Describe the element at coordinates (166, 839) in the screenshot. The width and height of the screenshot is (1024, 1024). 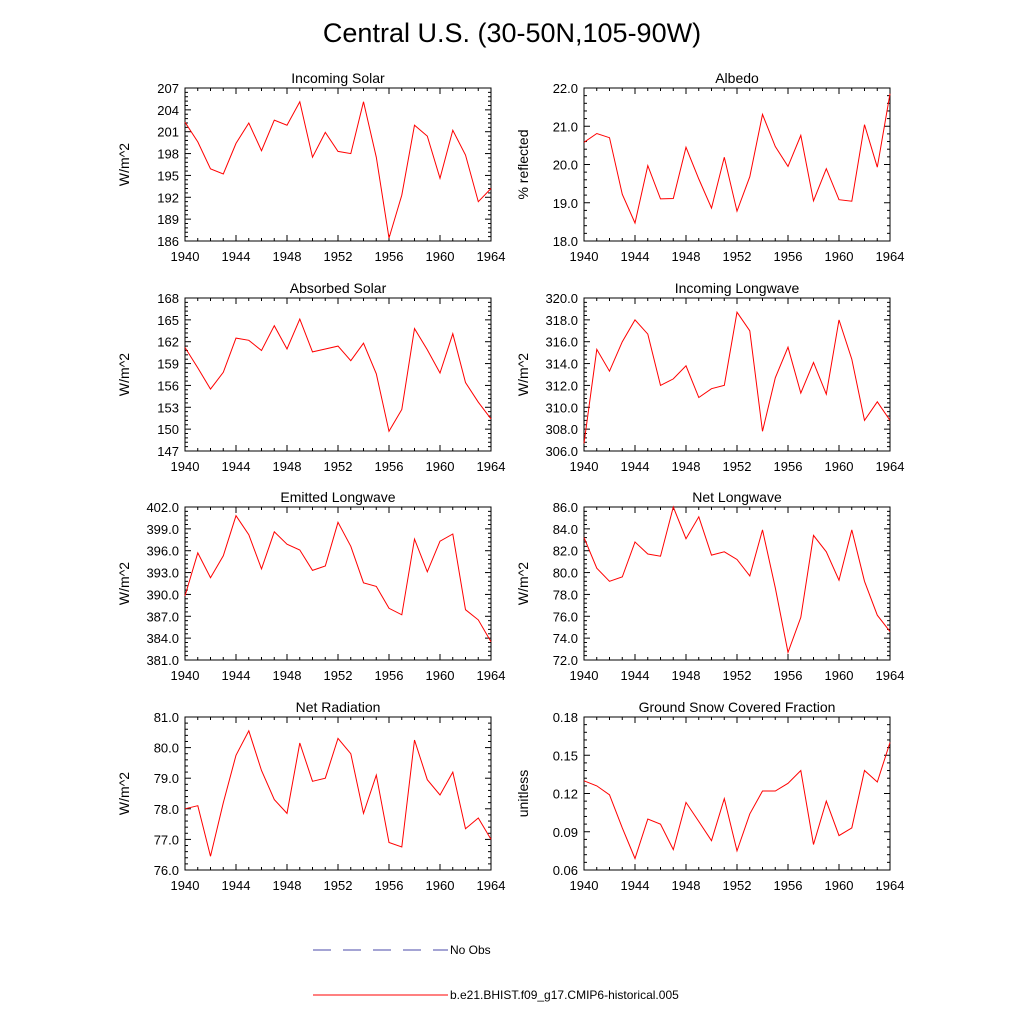
I see `y-tick-label: 77.0` at that location.